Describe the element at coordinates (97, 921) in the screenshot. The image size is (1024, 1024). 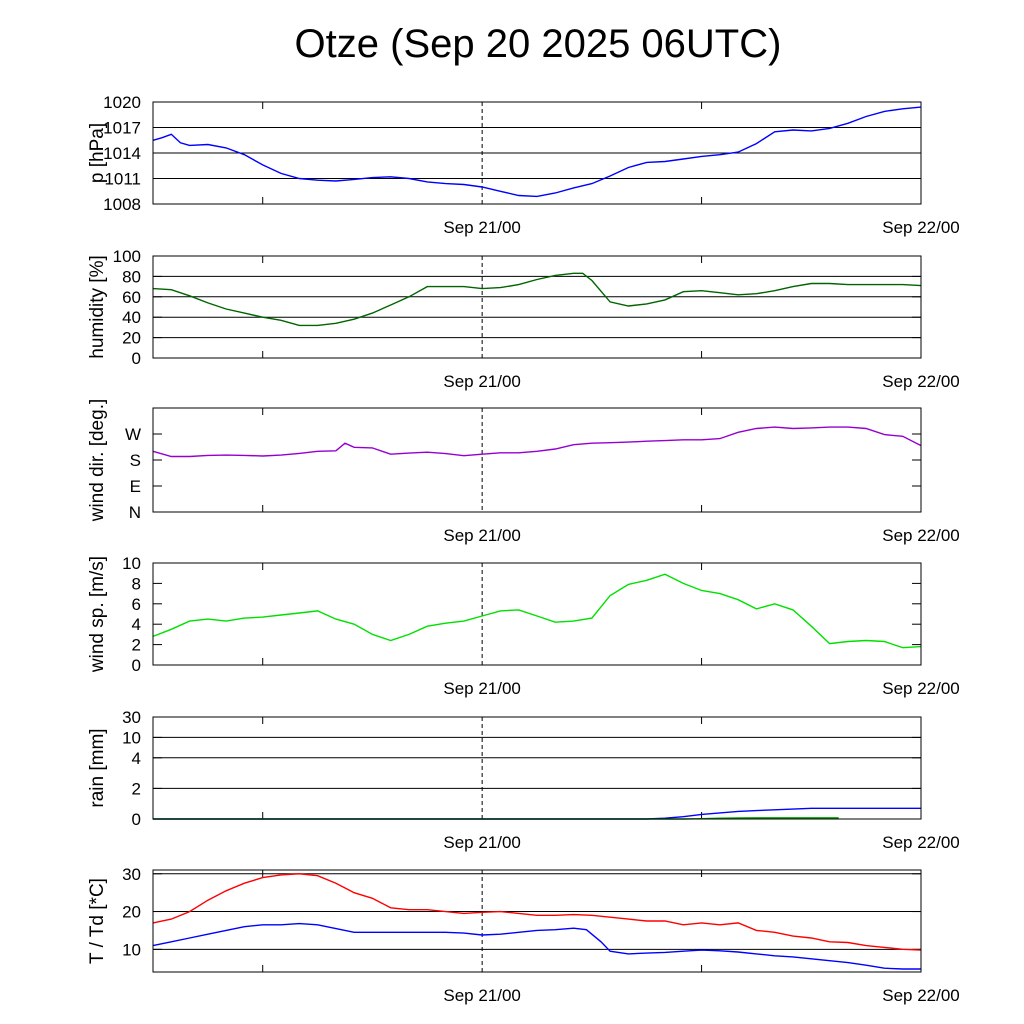
I see `y-axis-label: T / Td [*C]` at that location.